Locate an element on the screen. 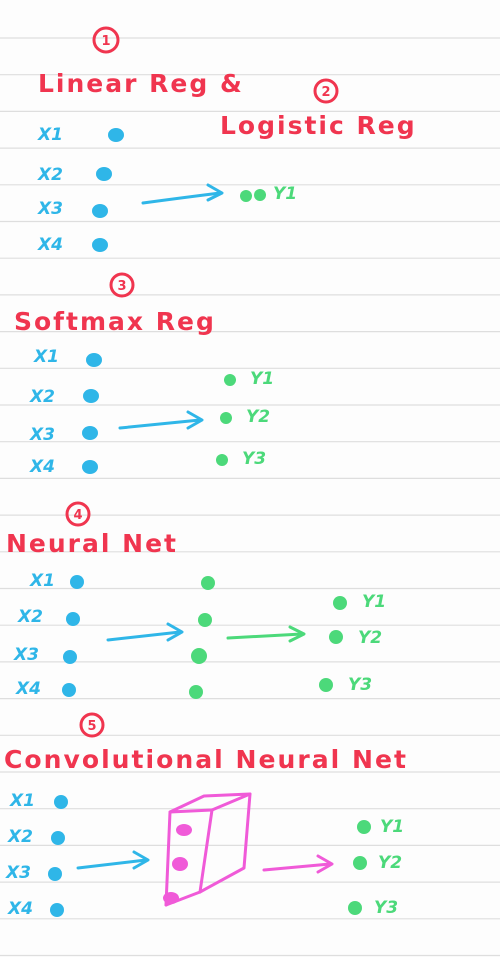 The width and height of the screenshot is (500, 957). section-number: 4 is located at coordinates (77, 515).